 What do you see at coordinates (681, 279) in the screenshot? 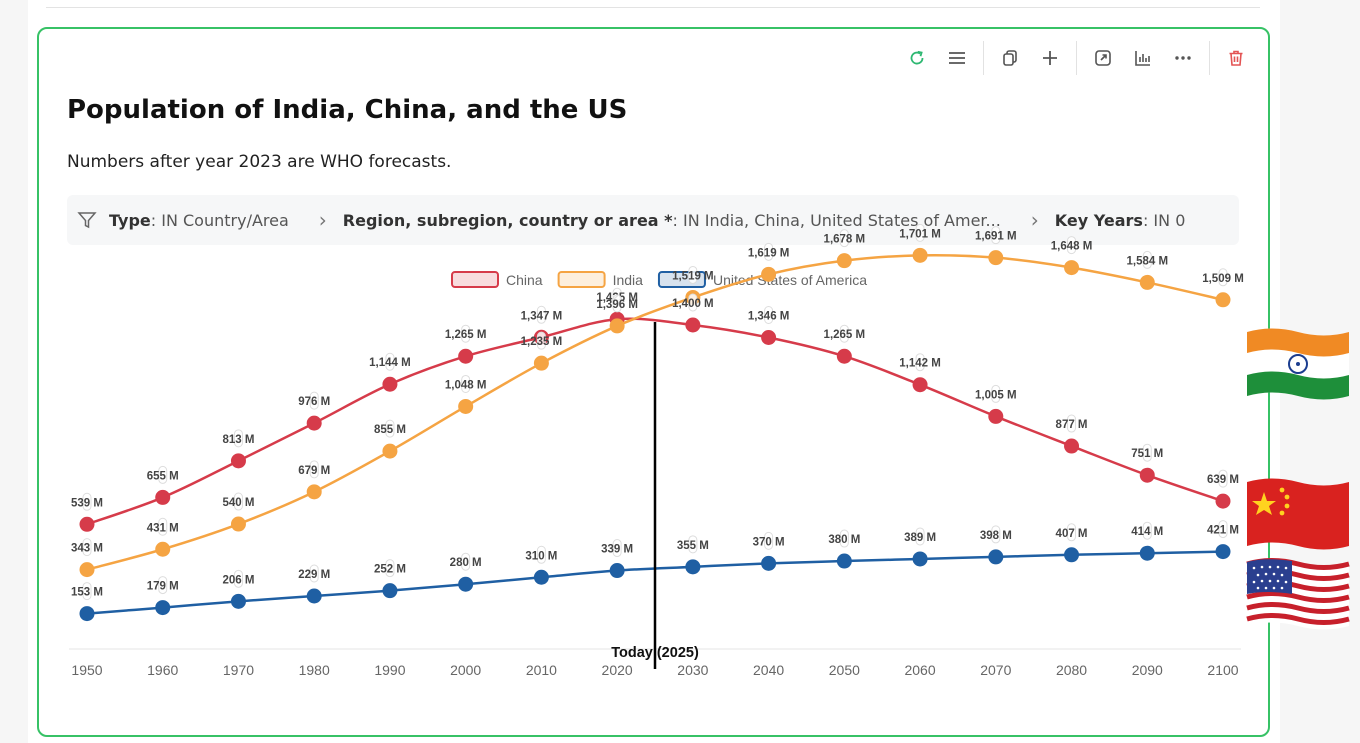
I see `legend-swatch` at bounding box center [681, 279].